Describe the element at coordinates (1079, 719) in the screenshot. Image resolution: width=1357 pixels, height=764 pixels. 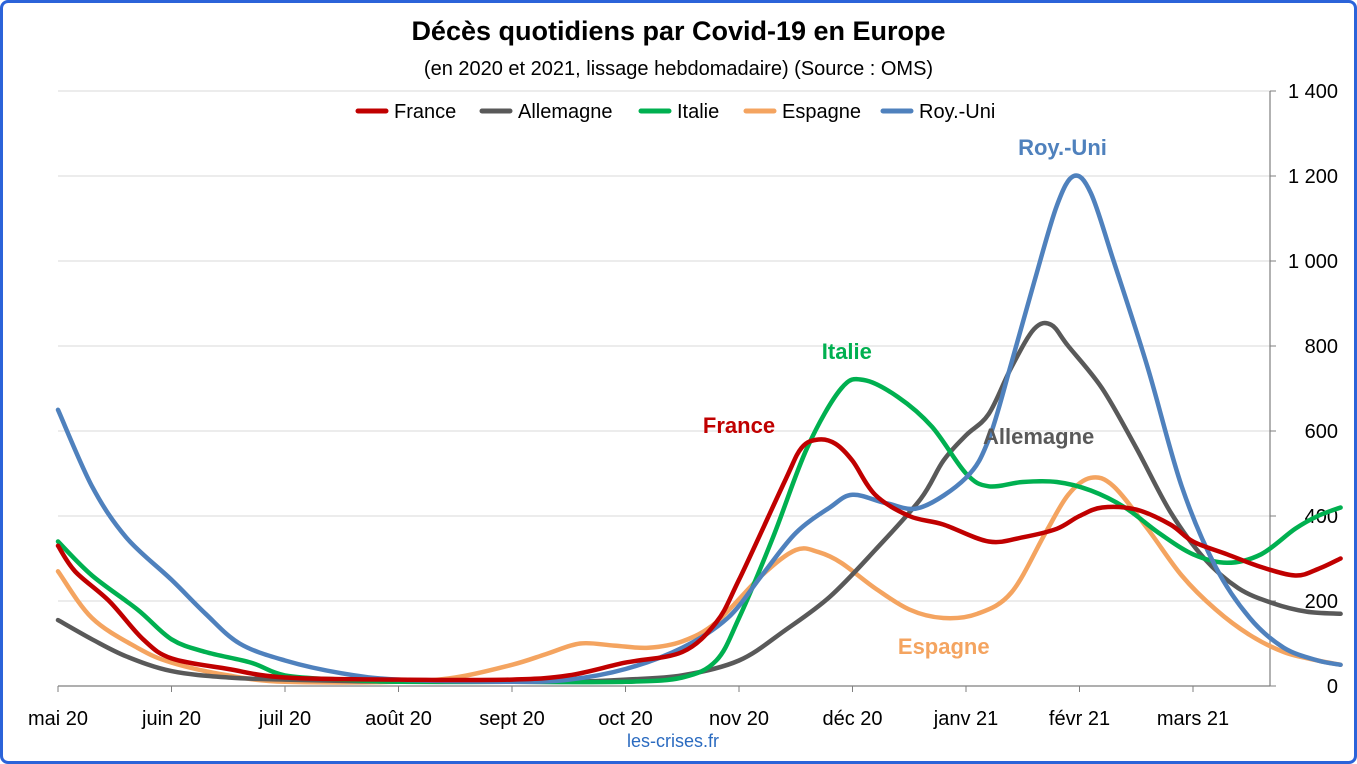
I see `x-tick-label: févr 21` at that location.